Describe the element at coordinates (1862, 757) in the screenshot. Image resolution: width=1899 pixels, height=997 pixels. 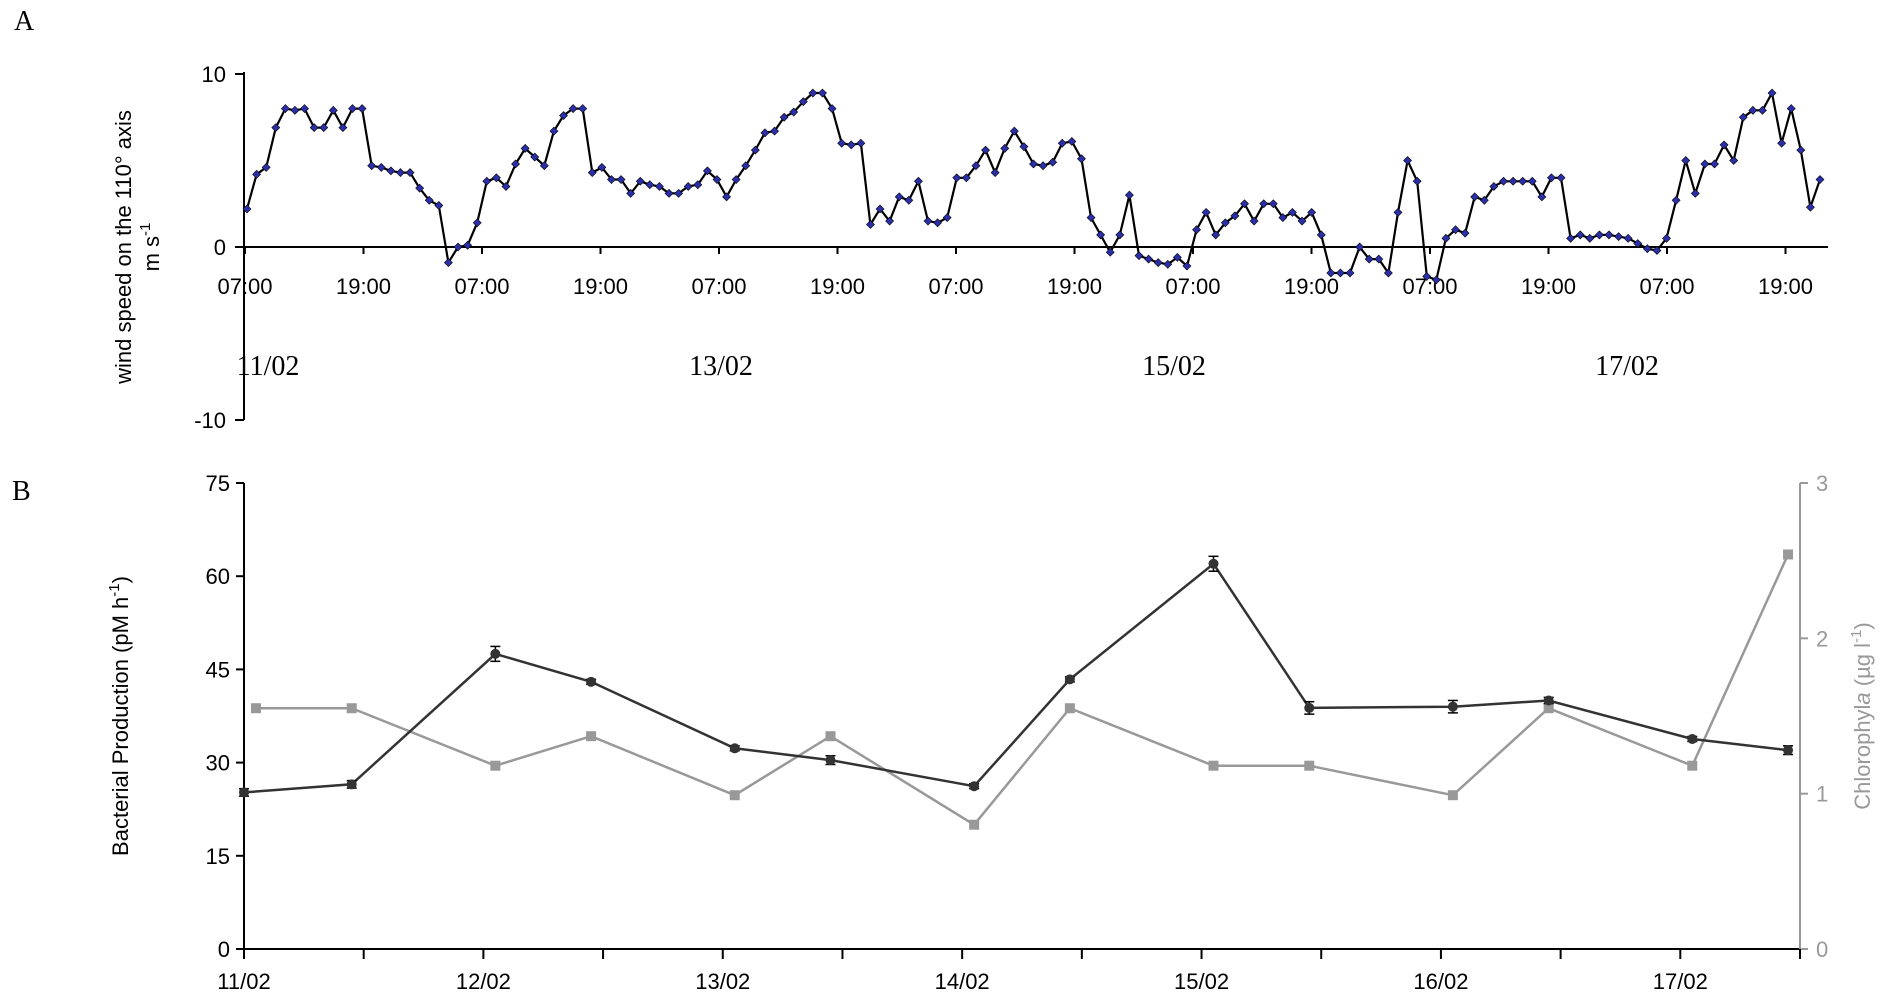
I see `panel-b-y2label-prefix: Chlorophyl` at that location.